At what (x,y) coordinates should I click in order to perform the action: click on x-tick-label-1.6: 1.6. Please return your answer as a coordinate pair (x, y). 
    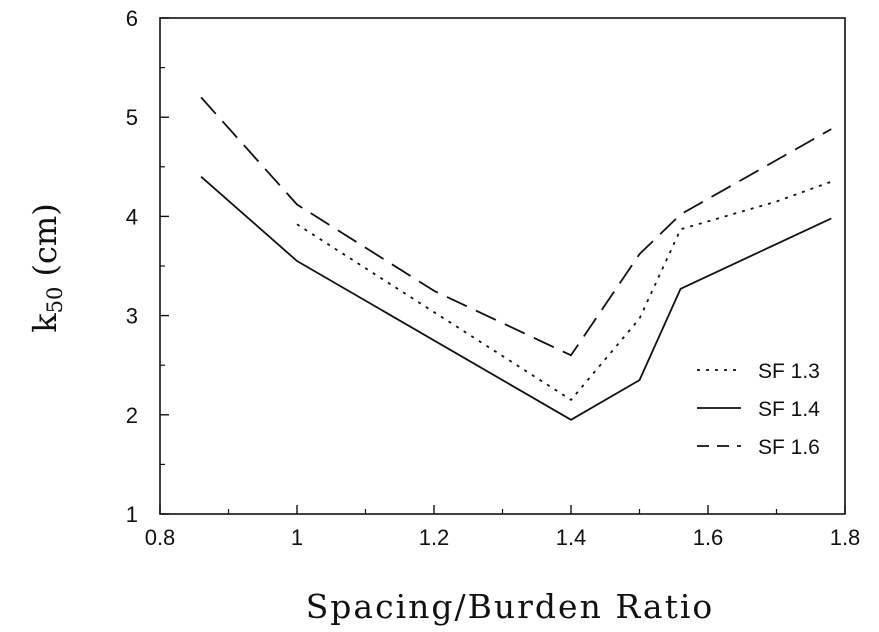
    Looking at the image, I should click on (708, 537).